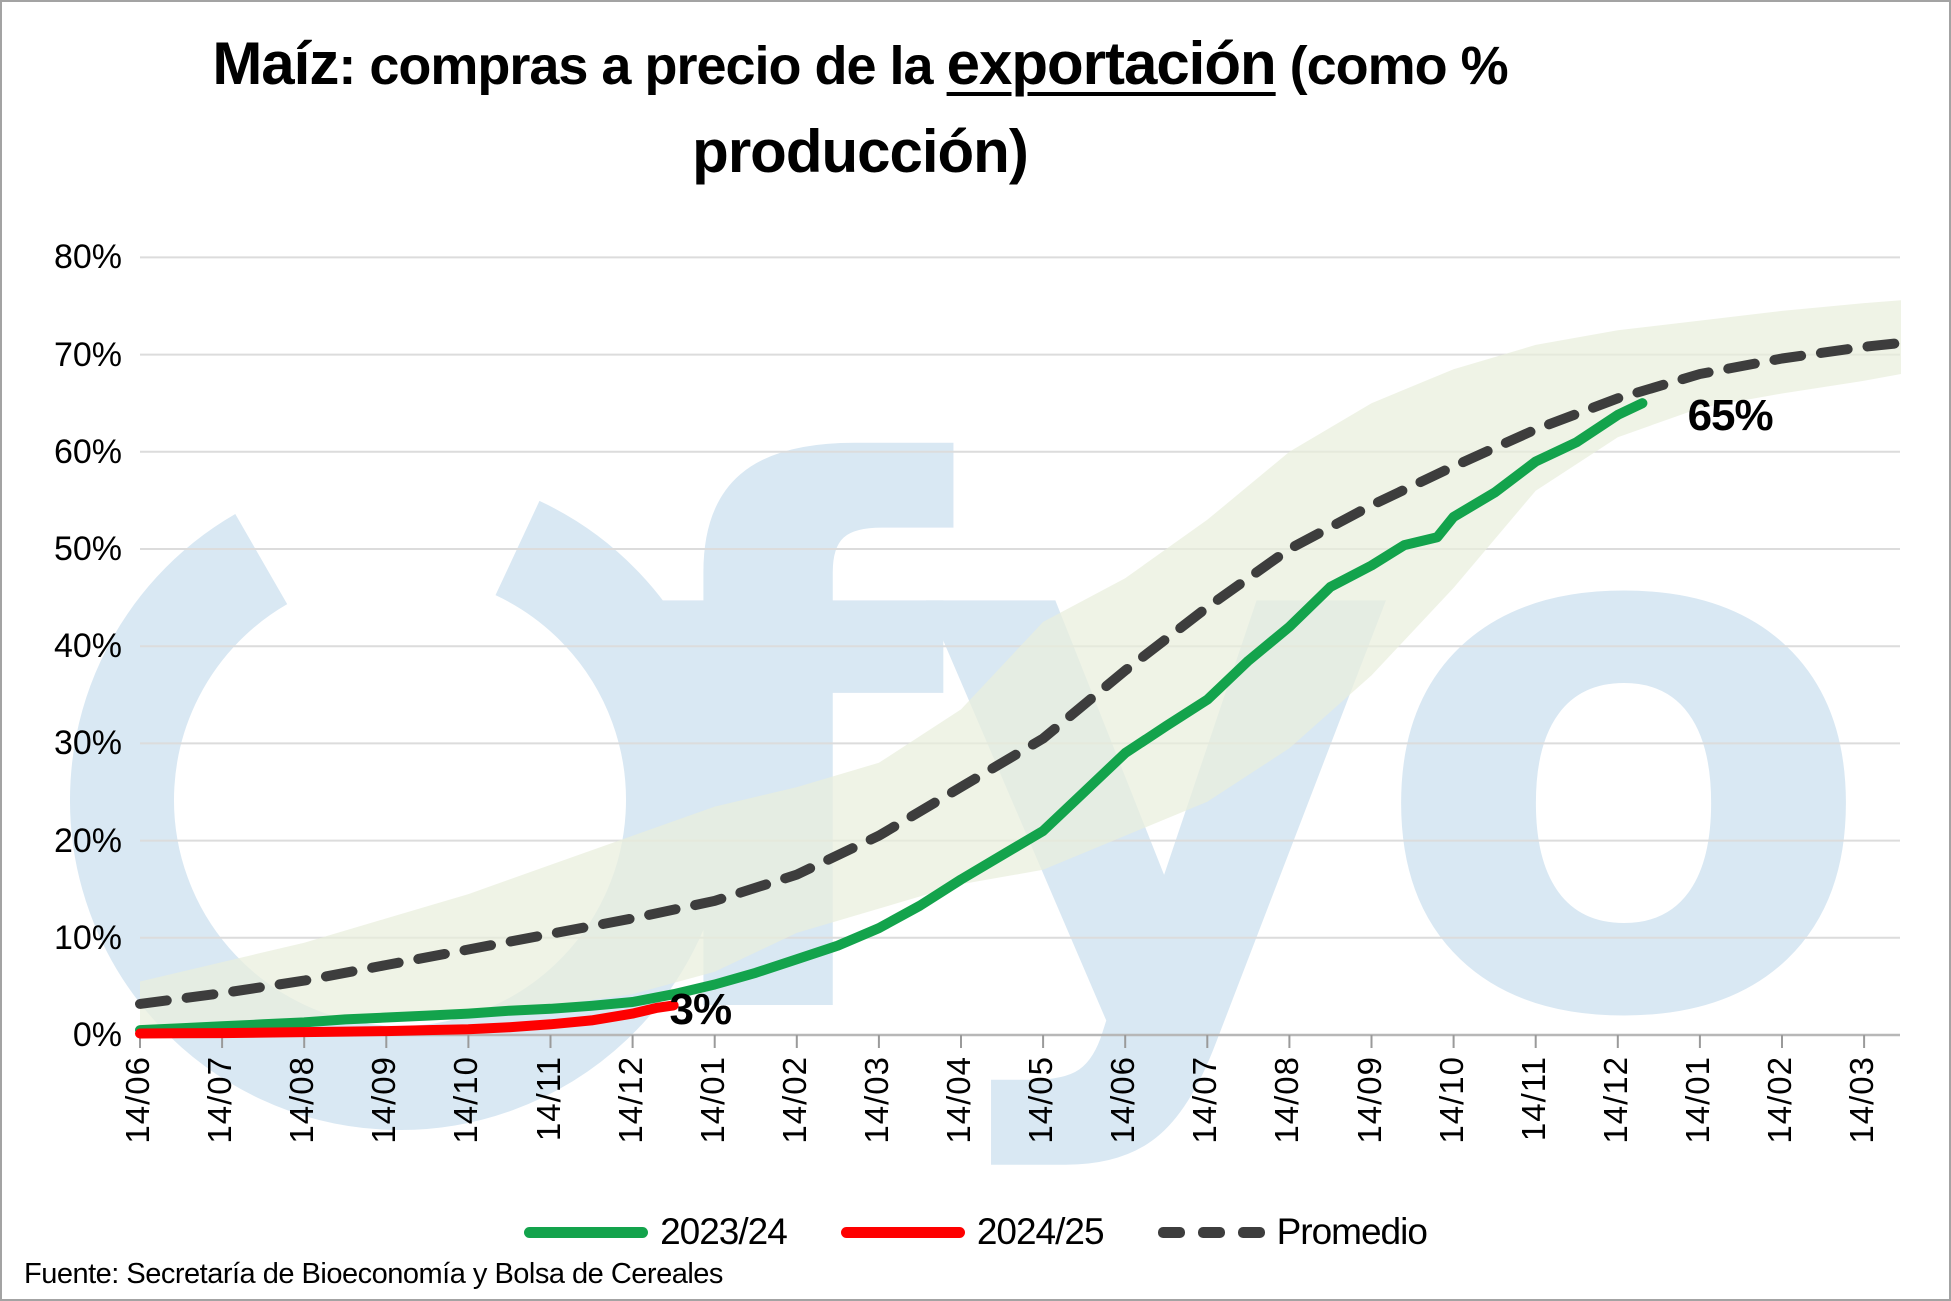 This screenshot has height=1301, width=1951. I want to click on legend-label: 2023/24, so click(724, 1231).